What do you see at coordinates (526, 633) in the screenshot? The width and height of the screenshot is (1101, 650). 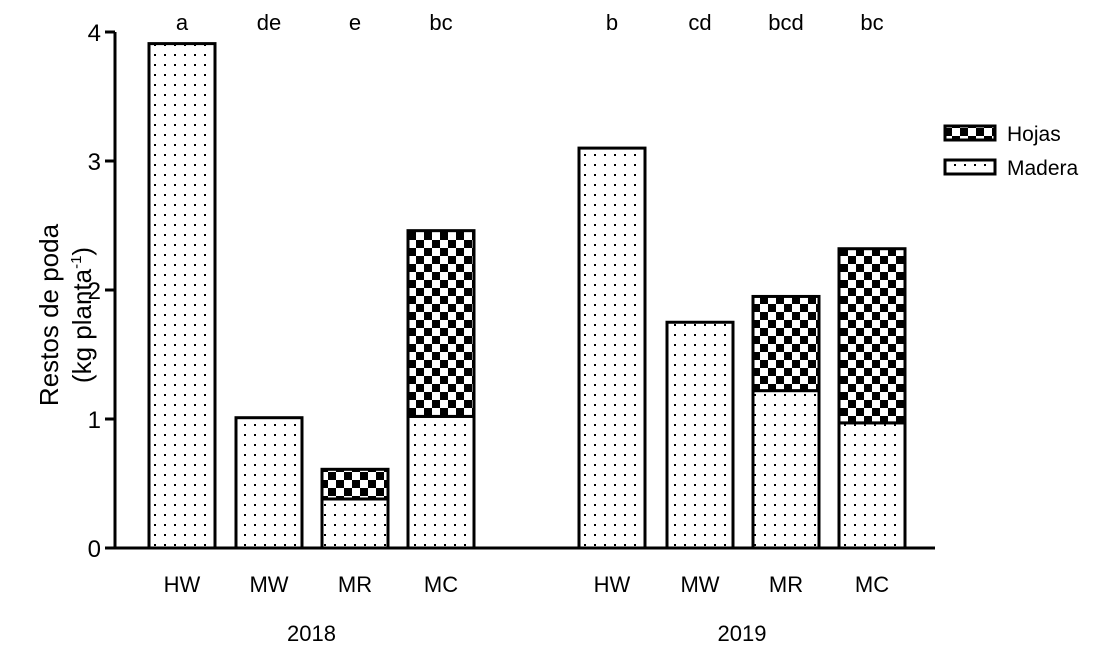 I see `group-labels: 2018 2019` at bounding box center [526, 633].